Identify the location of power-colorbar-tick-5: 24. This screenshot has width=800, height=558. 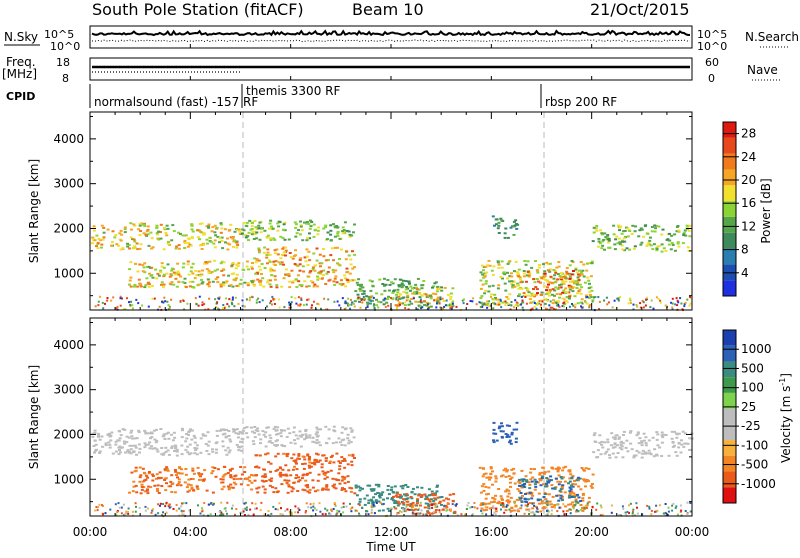
(748, 157).